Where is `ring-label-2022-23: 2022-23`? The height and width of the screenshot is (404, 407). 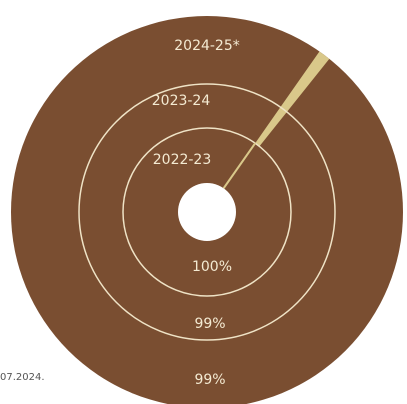 ring-label-2022-23: 2022-23 is located at coordinates (182, 160).